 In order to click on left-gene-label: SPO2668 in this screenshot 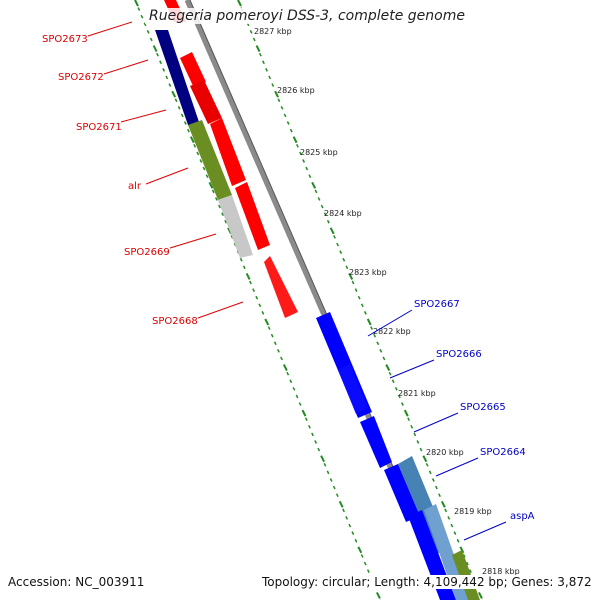, I will do `click(175, 321)`.